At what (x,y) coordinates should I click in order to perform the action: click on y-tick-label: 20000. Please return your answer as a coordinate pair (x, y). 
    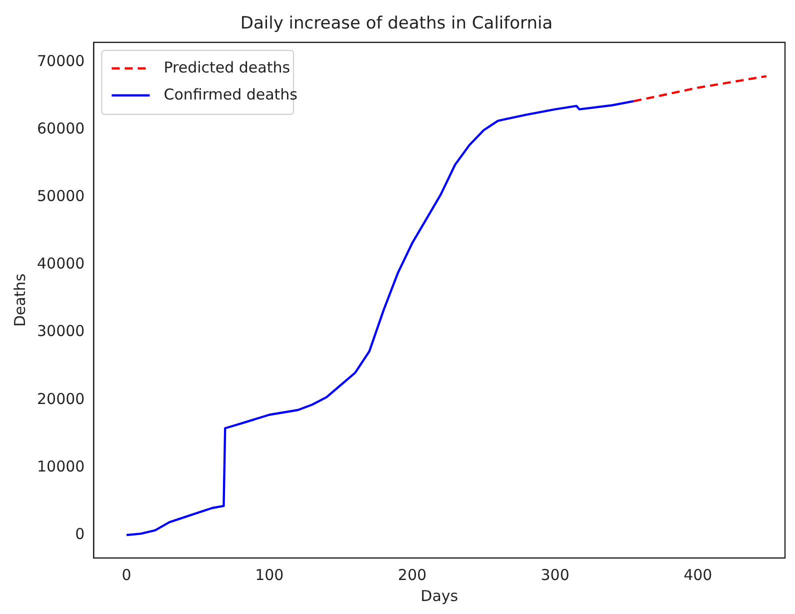
    Looking at the image, I should click on (61, 399).